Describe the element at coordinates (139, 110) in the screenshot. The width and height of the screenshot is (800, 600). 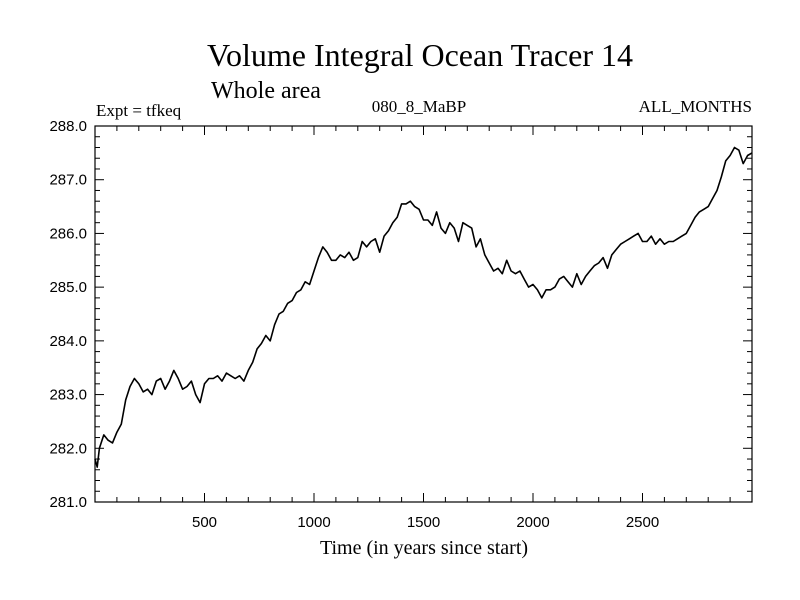
I see `experiment-label: Expt = tfkeq` at that location.